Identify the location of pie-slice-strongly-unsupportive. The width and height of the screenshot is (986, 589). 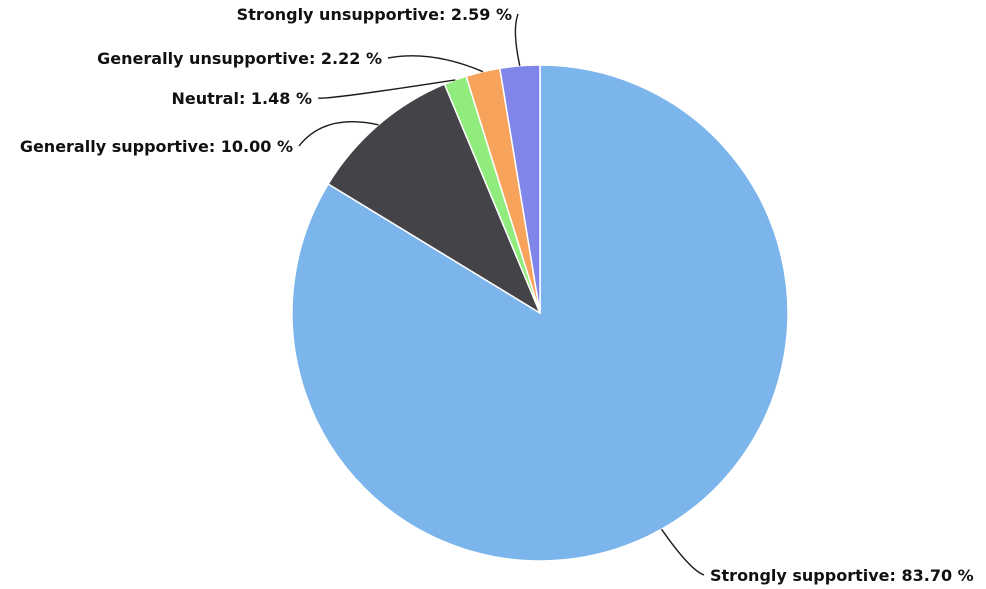
(520, 189).